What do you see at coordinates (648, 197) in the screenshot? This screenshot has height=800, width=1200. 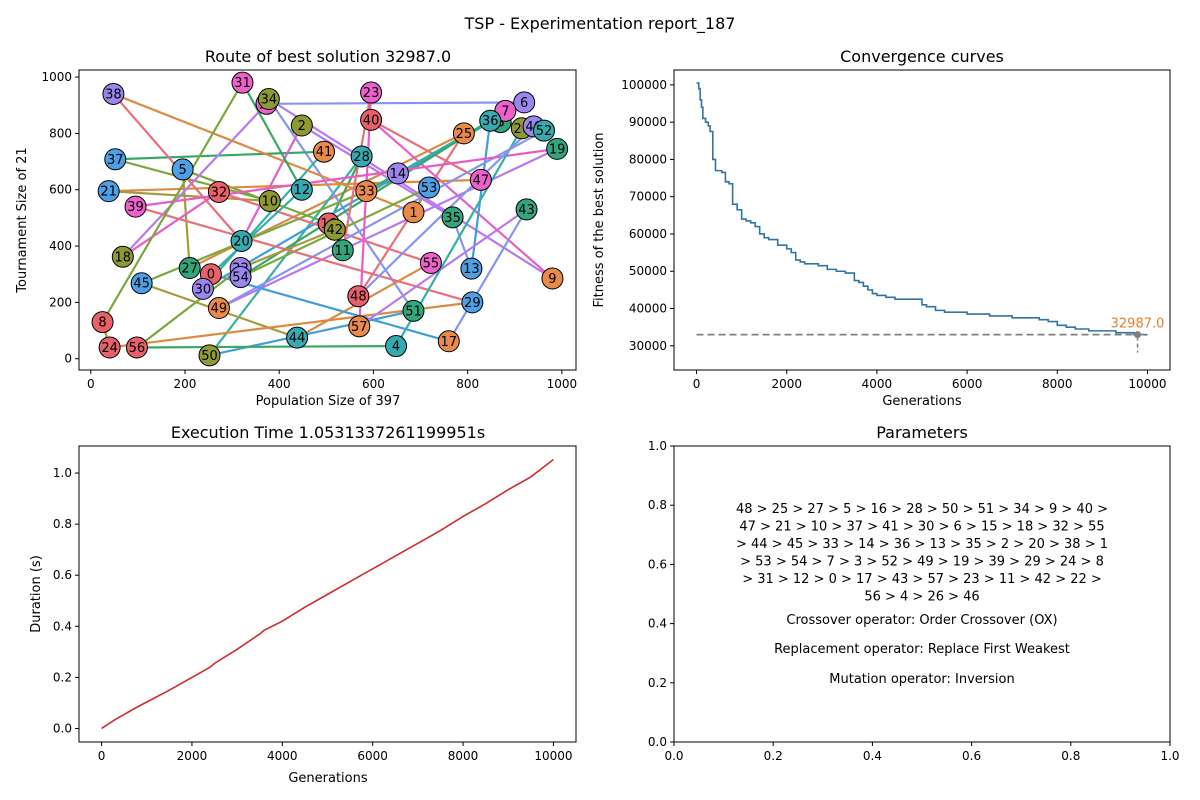 I see `convergence-y-tick-label: 70000` at bounding box center [648, 197].